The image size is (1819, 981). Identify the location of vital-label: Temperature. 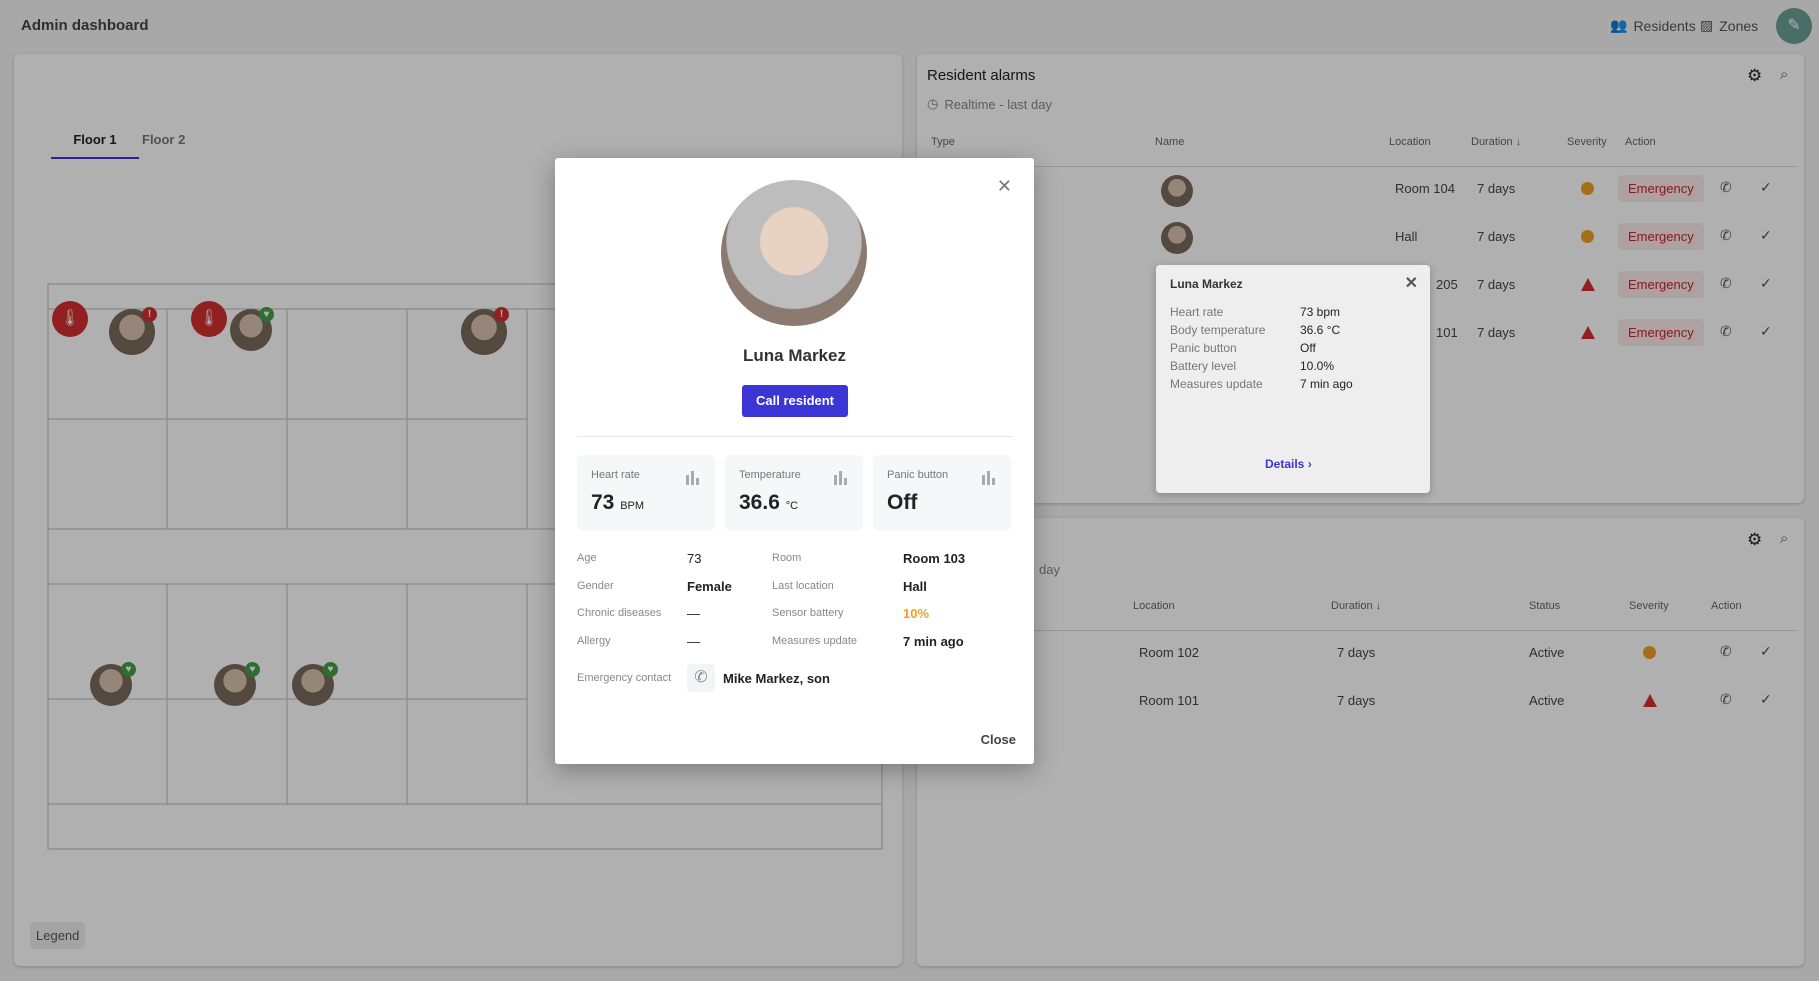
(770, 475).